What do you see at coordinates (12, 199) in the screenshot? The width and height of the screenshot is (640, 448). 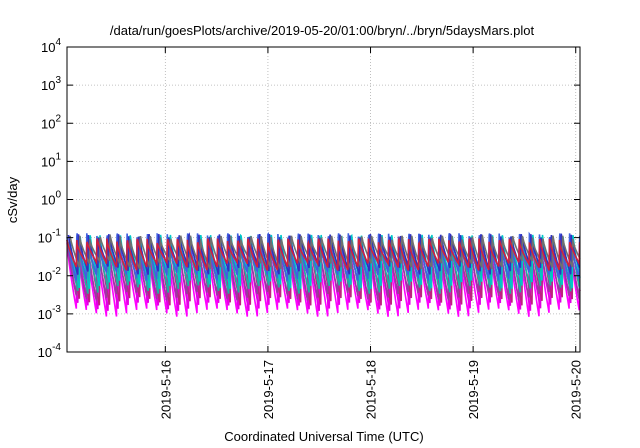 I see `y-axis-label: cSv/day` at bounding box center [12, 199].